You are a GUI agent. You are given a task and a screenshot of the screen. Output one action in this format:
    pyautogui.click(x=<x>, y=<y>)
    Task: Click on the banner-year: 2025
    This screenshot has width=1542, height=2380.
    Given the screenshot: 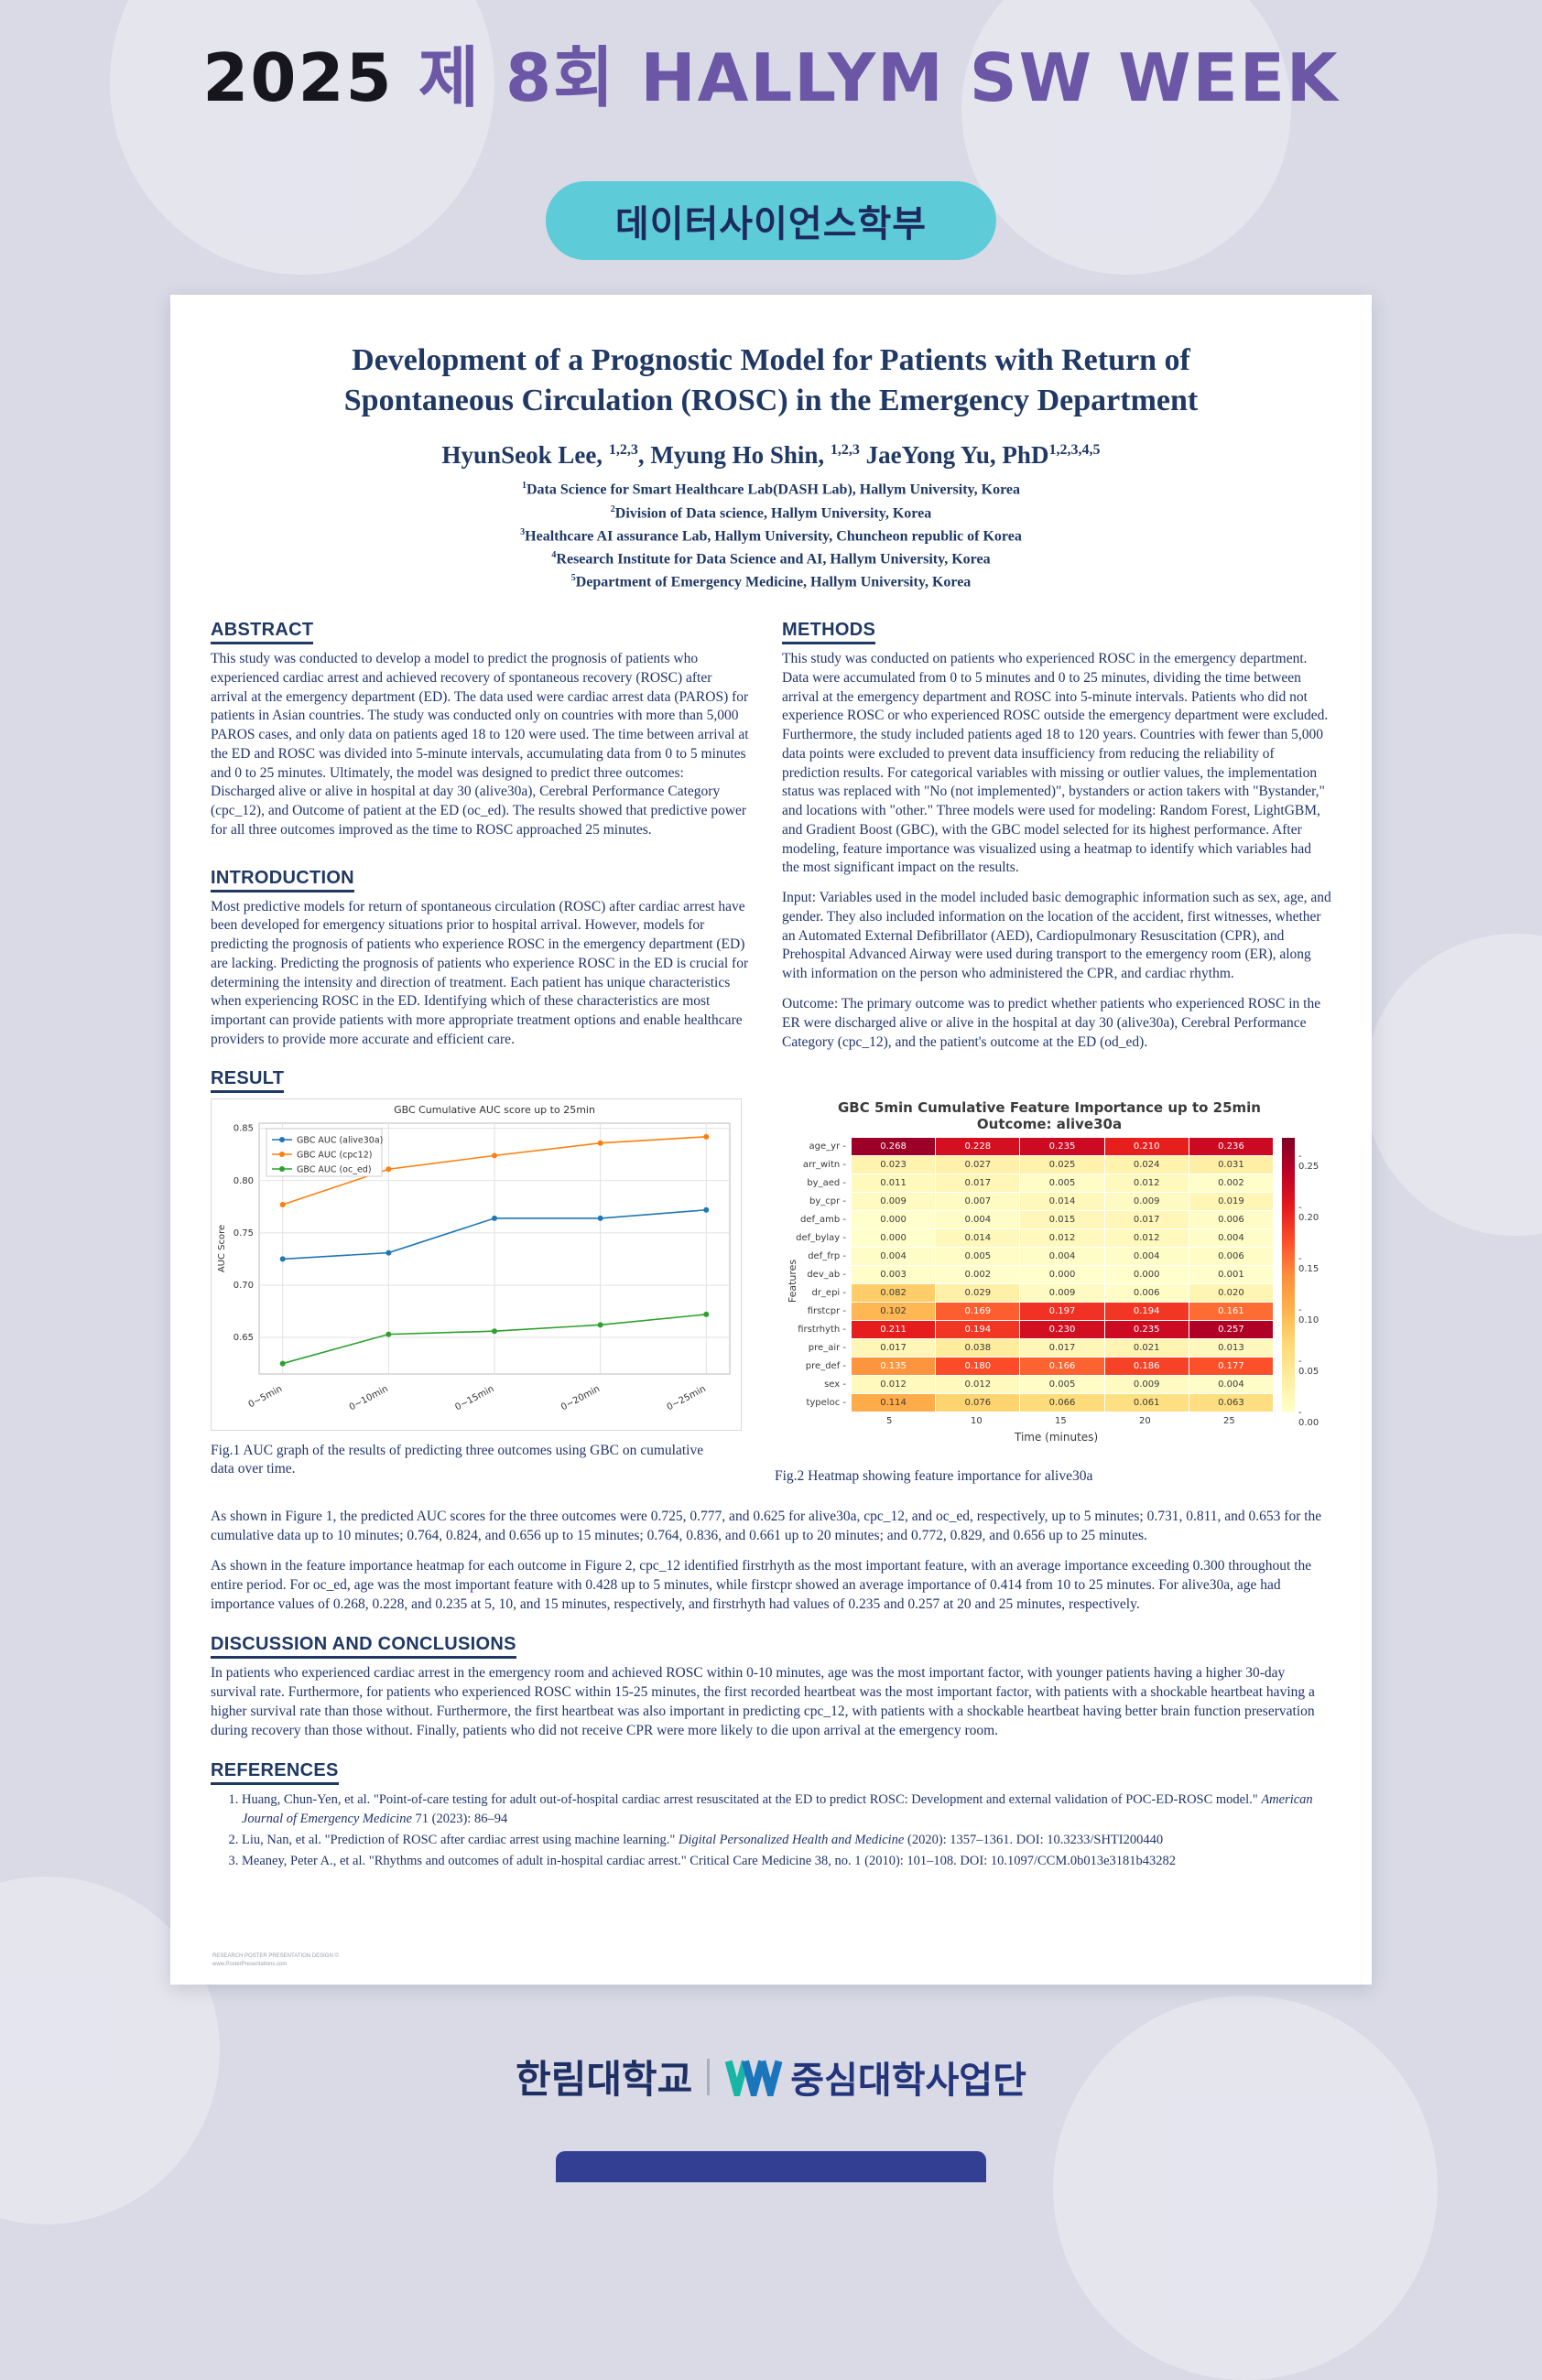 What is the action you would take?
    pyautogui.click(x=298, y=77)
    